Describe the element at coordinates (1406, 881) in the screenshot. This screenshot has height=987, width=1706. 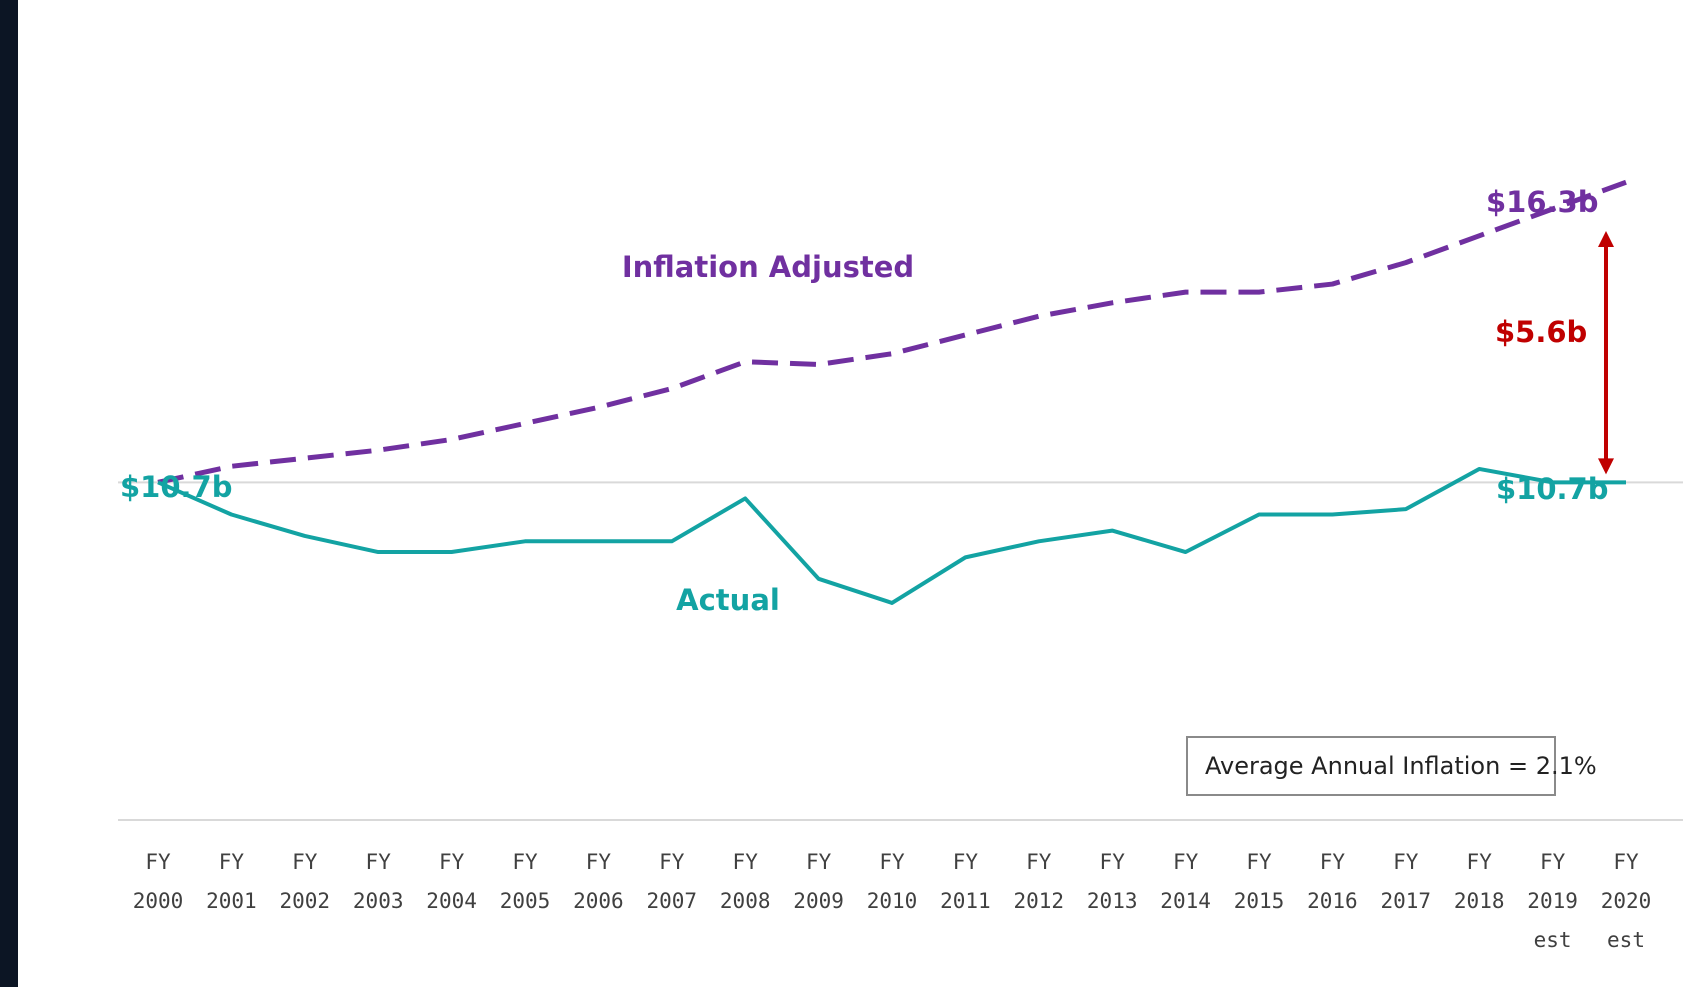
I see `x-tick-label: FY 2017` at that location.